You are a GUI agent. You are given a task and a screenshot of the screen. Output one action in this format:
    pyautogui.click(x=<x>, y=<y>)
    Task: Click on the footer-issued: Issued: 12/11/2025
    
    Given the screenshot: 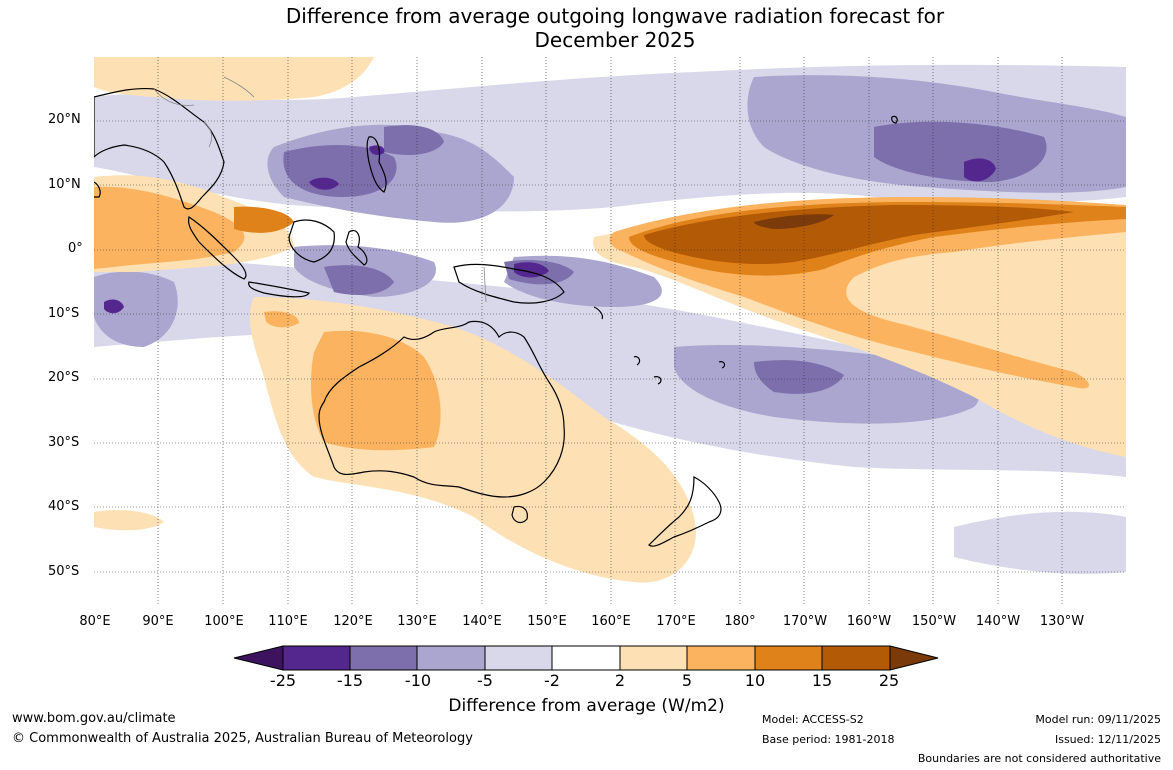 What is the action you would take?
    pyautogui.click(x=1107, y=739)
    